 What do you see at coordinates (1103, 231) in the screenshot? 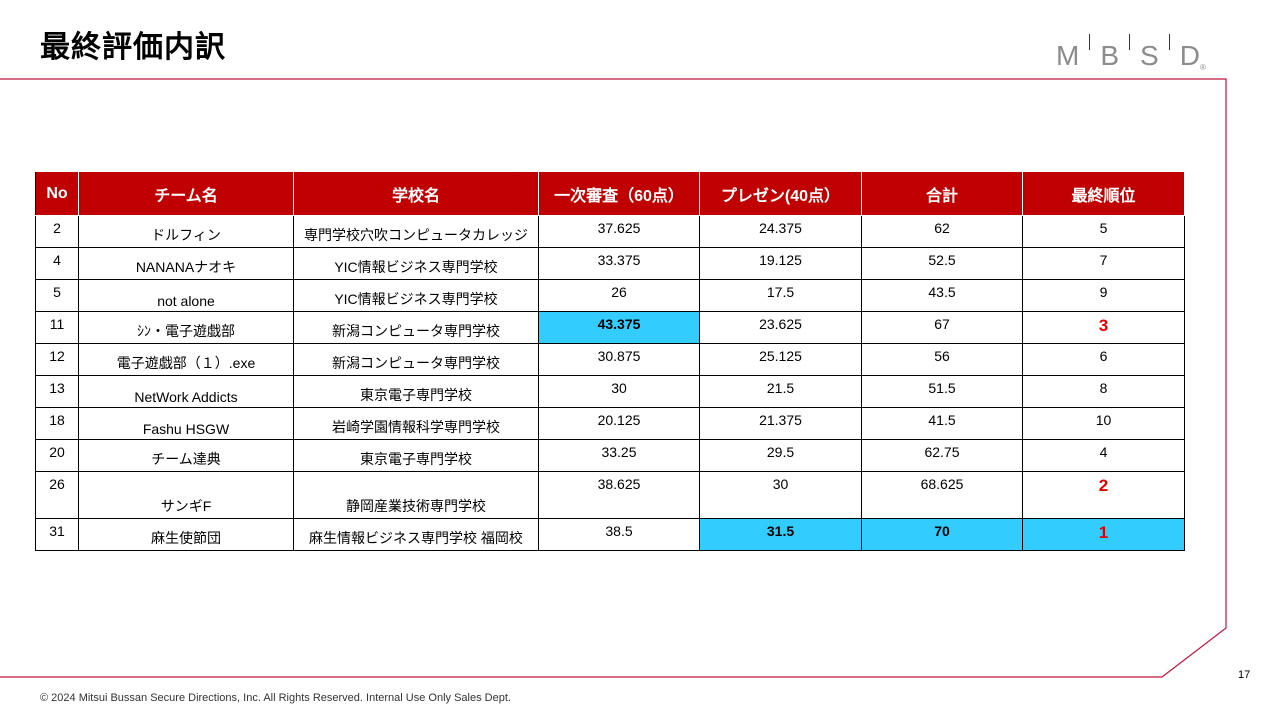
I see `cell-final-rank: 5` at bounding box center [1103, 231].